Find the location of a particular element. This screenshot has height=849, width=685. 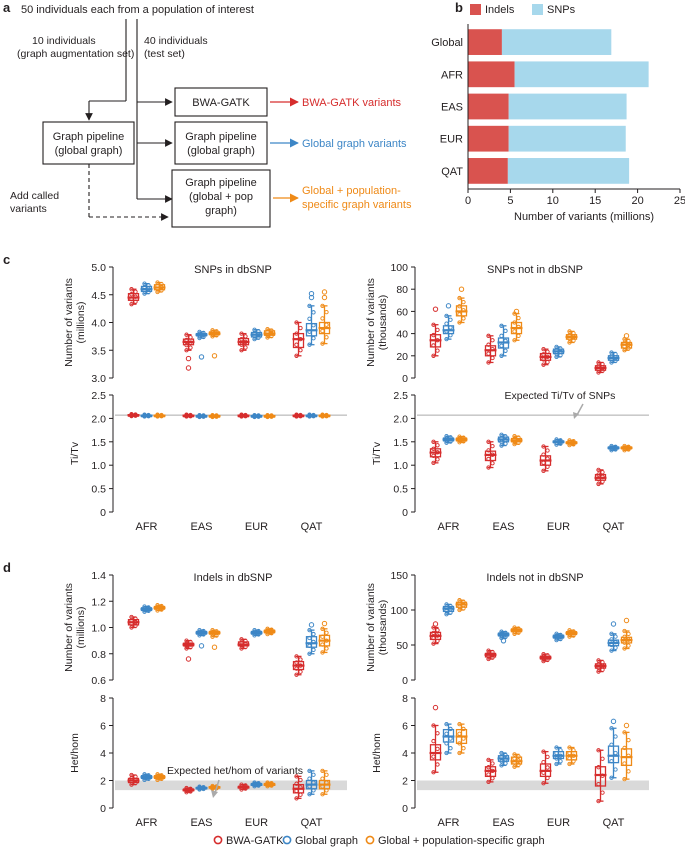

box-eur-global-pop is located at coordinates (571, 443).